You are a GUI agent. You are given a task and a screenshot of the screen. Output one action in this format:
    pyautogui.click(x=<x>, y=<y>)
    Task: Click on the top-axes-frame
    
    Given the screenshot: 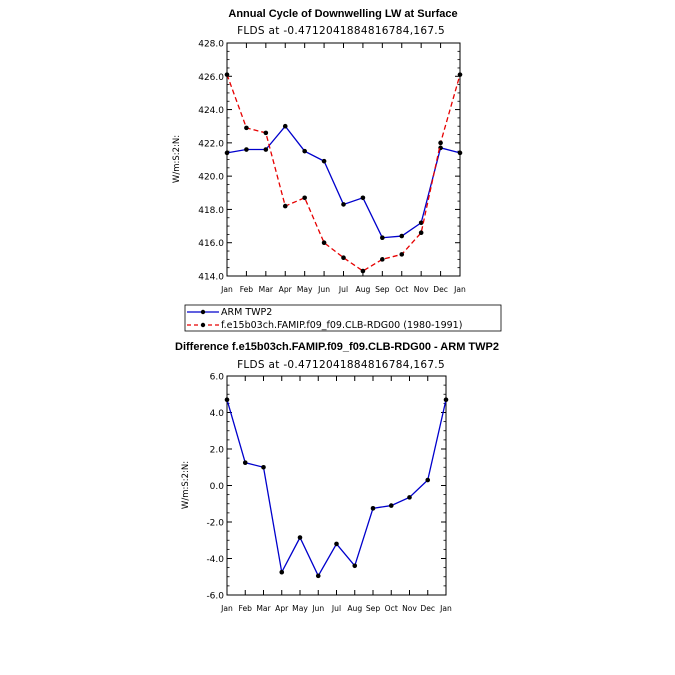 What is the action you would take?
    pyautogui.click(x=343, y=159)
    